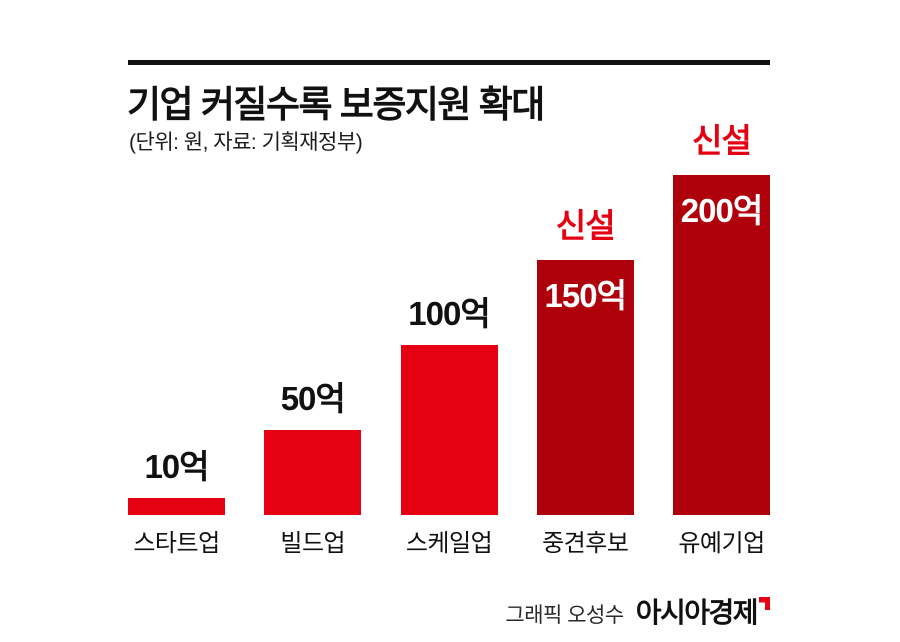  Describe the element at coordinates (449, 543) in the screenshot. I see `category-label: 스케일업` at that location.